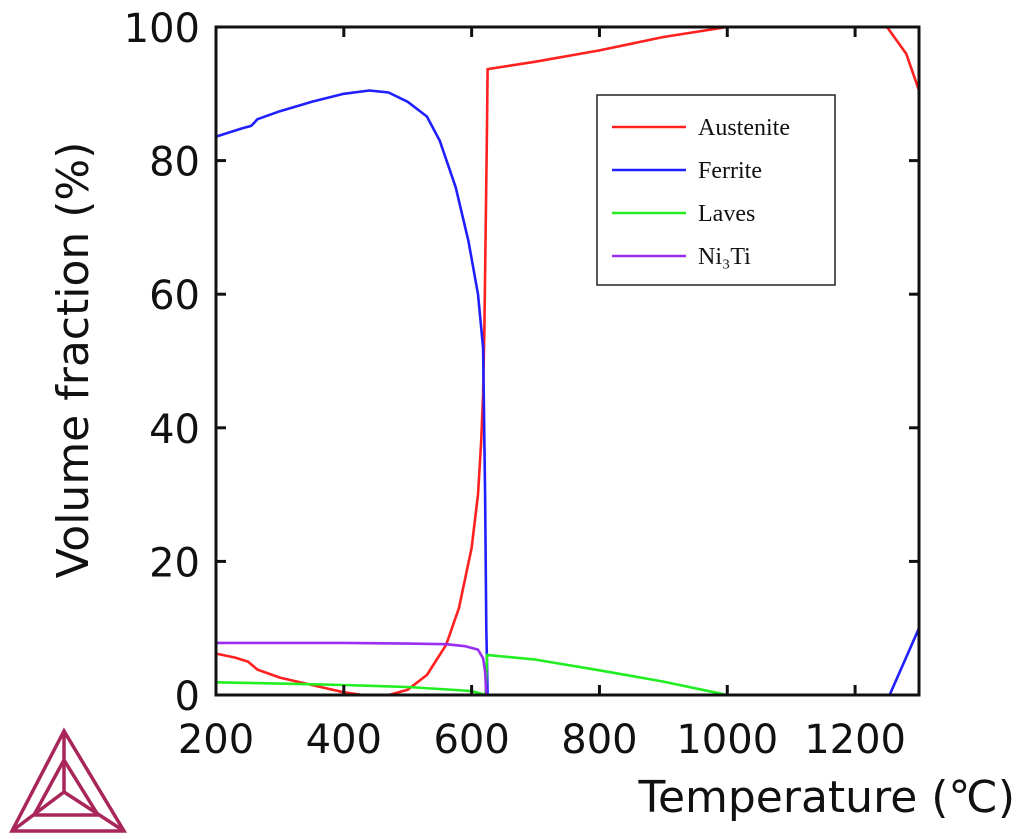 The height and width of the screenshot is (839, 1024). I want to click on x-tick-label: 600, so click(471, 740).